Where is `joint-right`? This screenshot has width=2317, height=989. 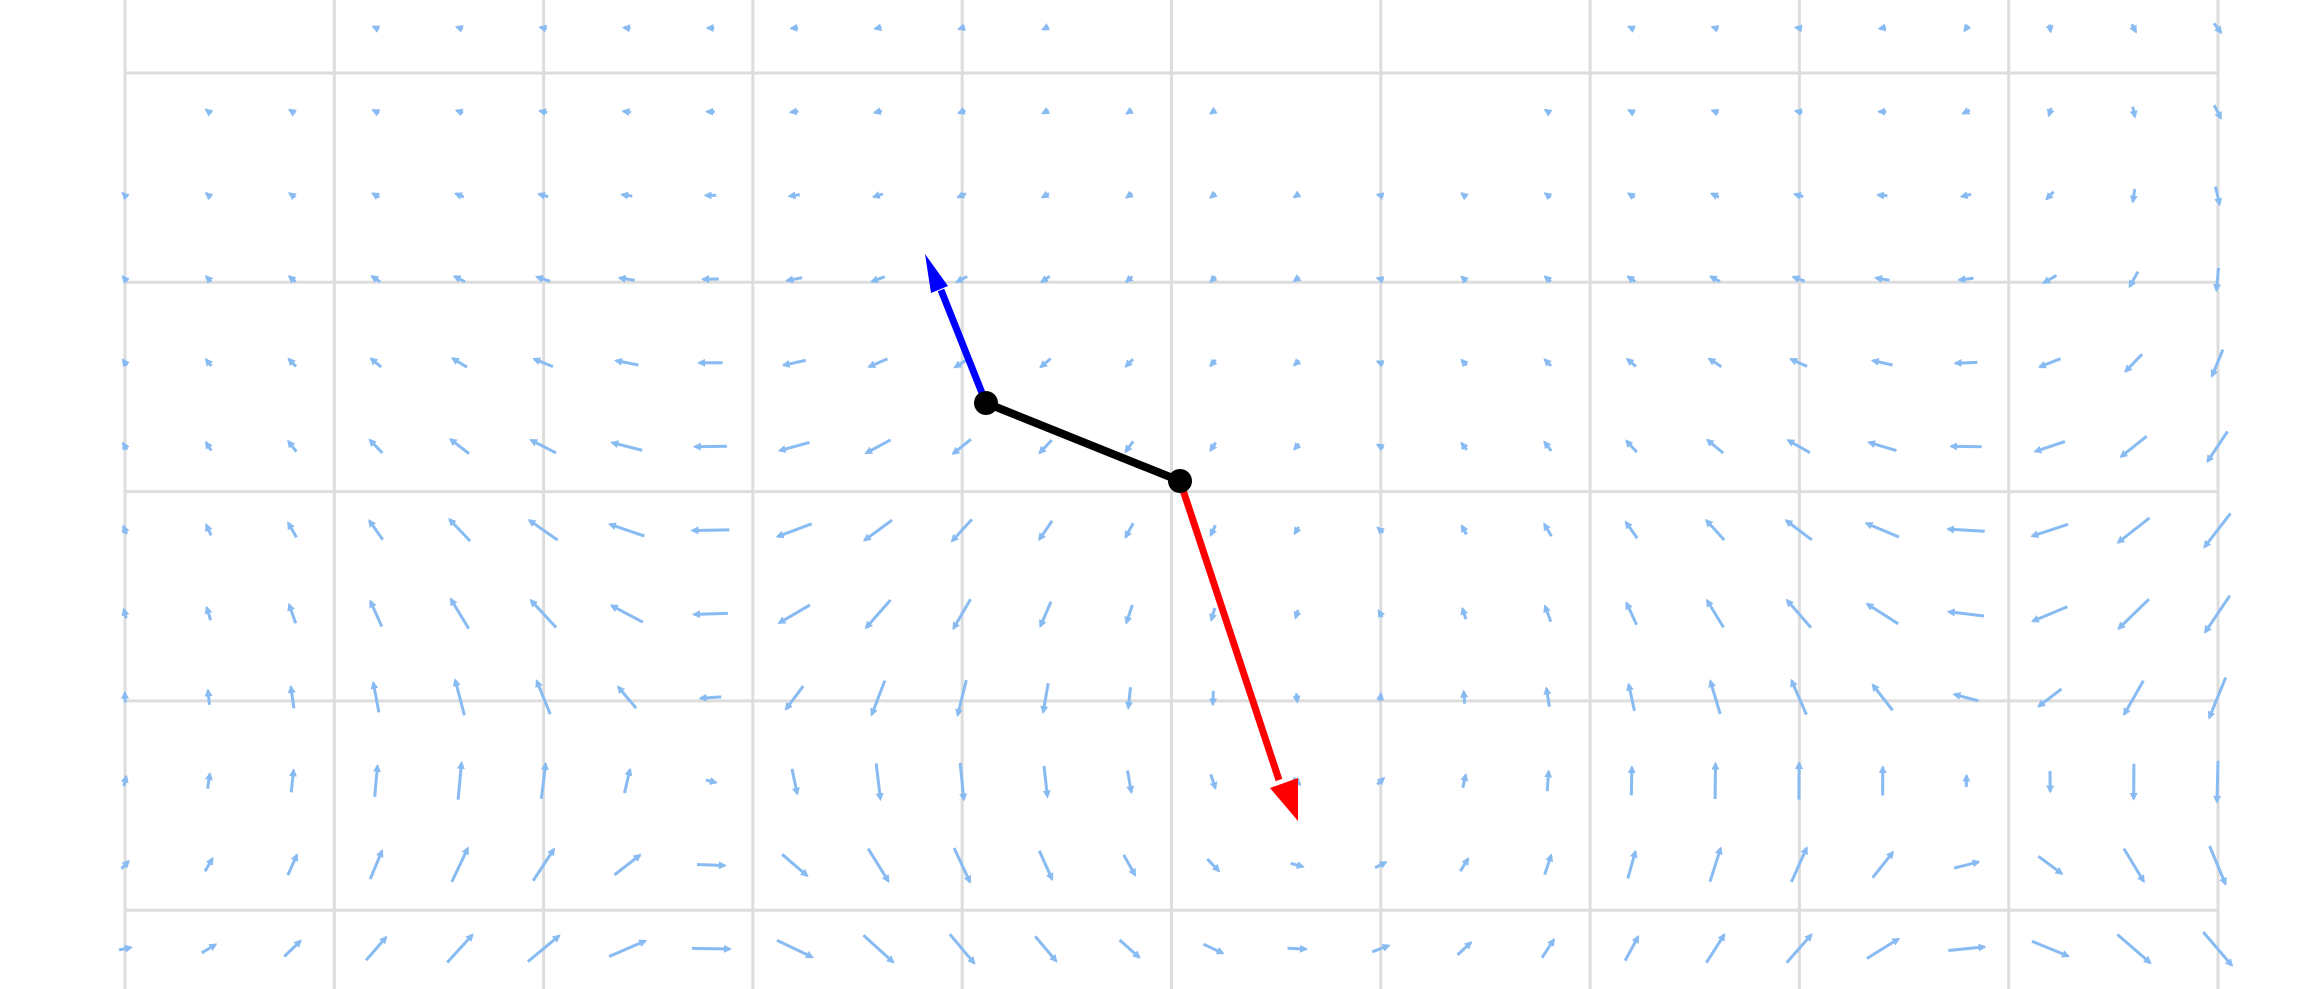
joint-right is located at coordinates (1180, 481).